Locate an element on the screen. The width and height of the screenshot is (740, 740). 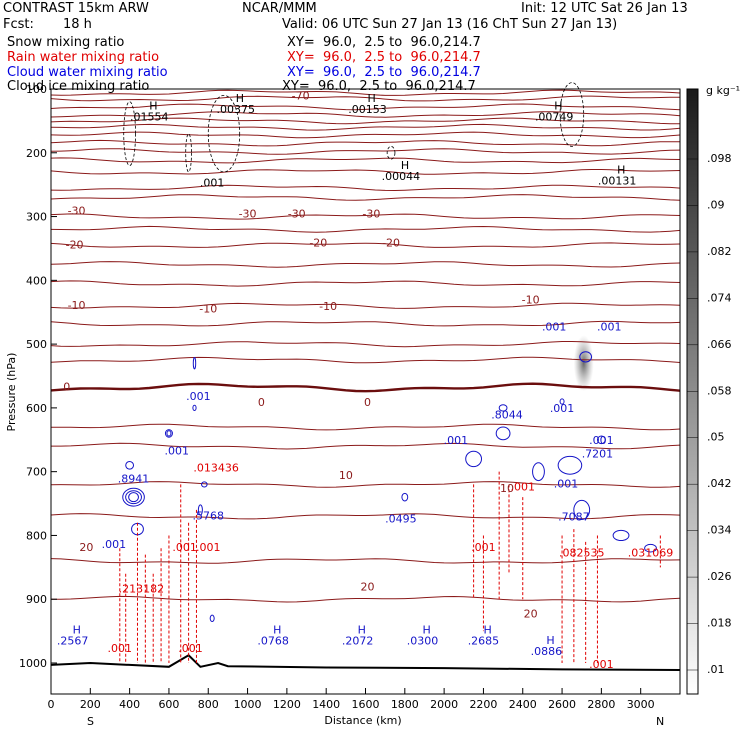
colorbar-tick-label: .034 is located at coordinates (719, 530).